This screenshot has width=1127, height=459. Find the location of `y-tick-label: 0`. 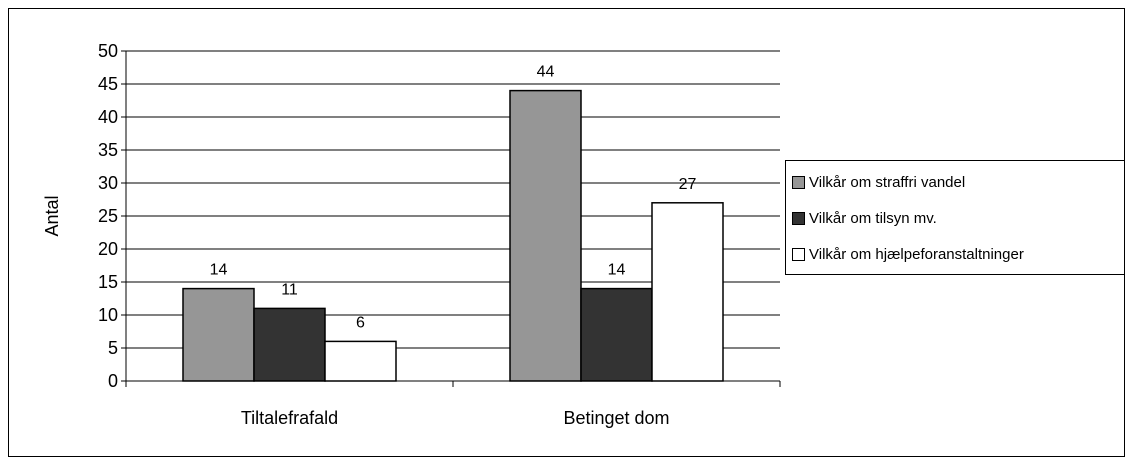

y-tick-label: 0 is located at coordinates (113, 381).